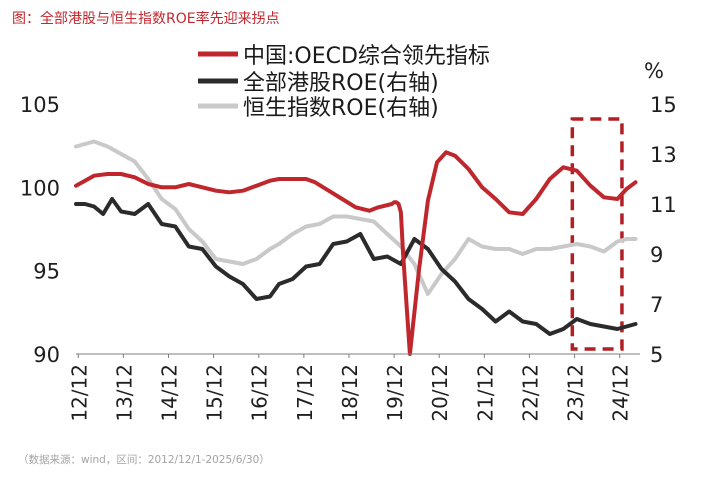 This screenshot has height=481, width=712. I want to click on x-tick-label: 15/12, so click(215, 393).